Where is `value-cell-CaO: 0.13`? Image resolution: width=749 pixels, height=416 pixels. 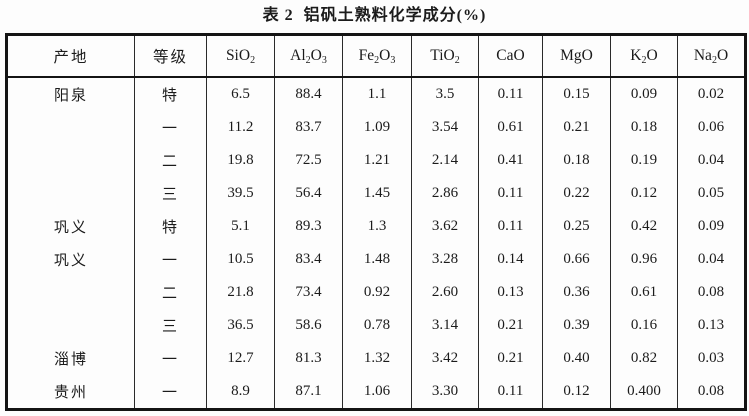
value-cell-CaO: 0.13 is located at coordinates (510, 292).